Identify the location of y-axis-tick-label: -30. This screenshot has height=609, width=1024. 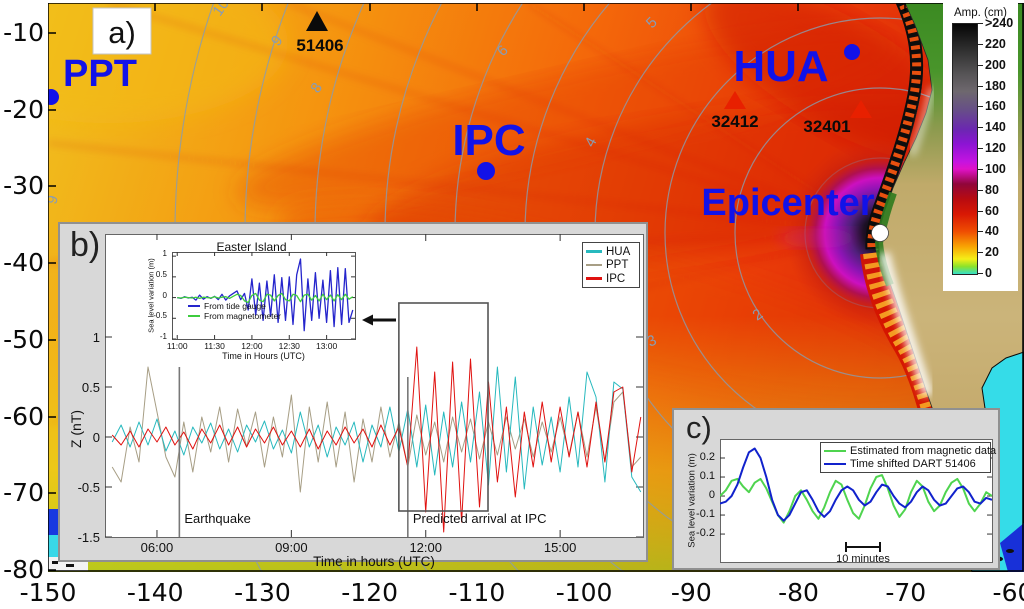
(23, 186).